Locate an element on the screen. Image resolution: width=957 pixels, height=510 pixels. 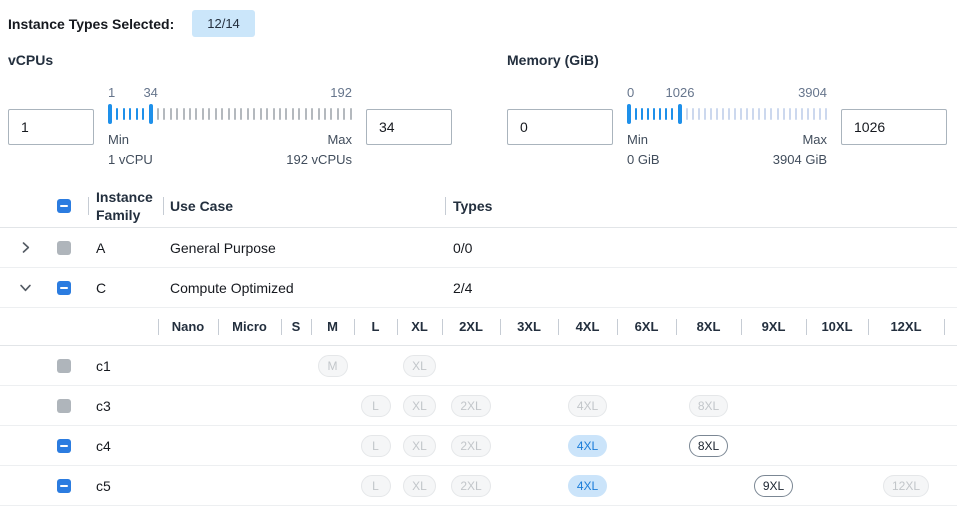
column-header-use-case: Use Case is located at coordinates (304, 205).